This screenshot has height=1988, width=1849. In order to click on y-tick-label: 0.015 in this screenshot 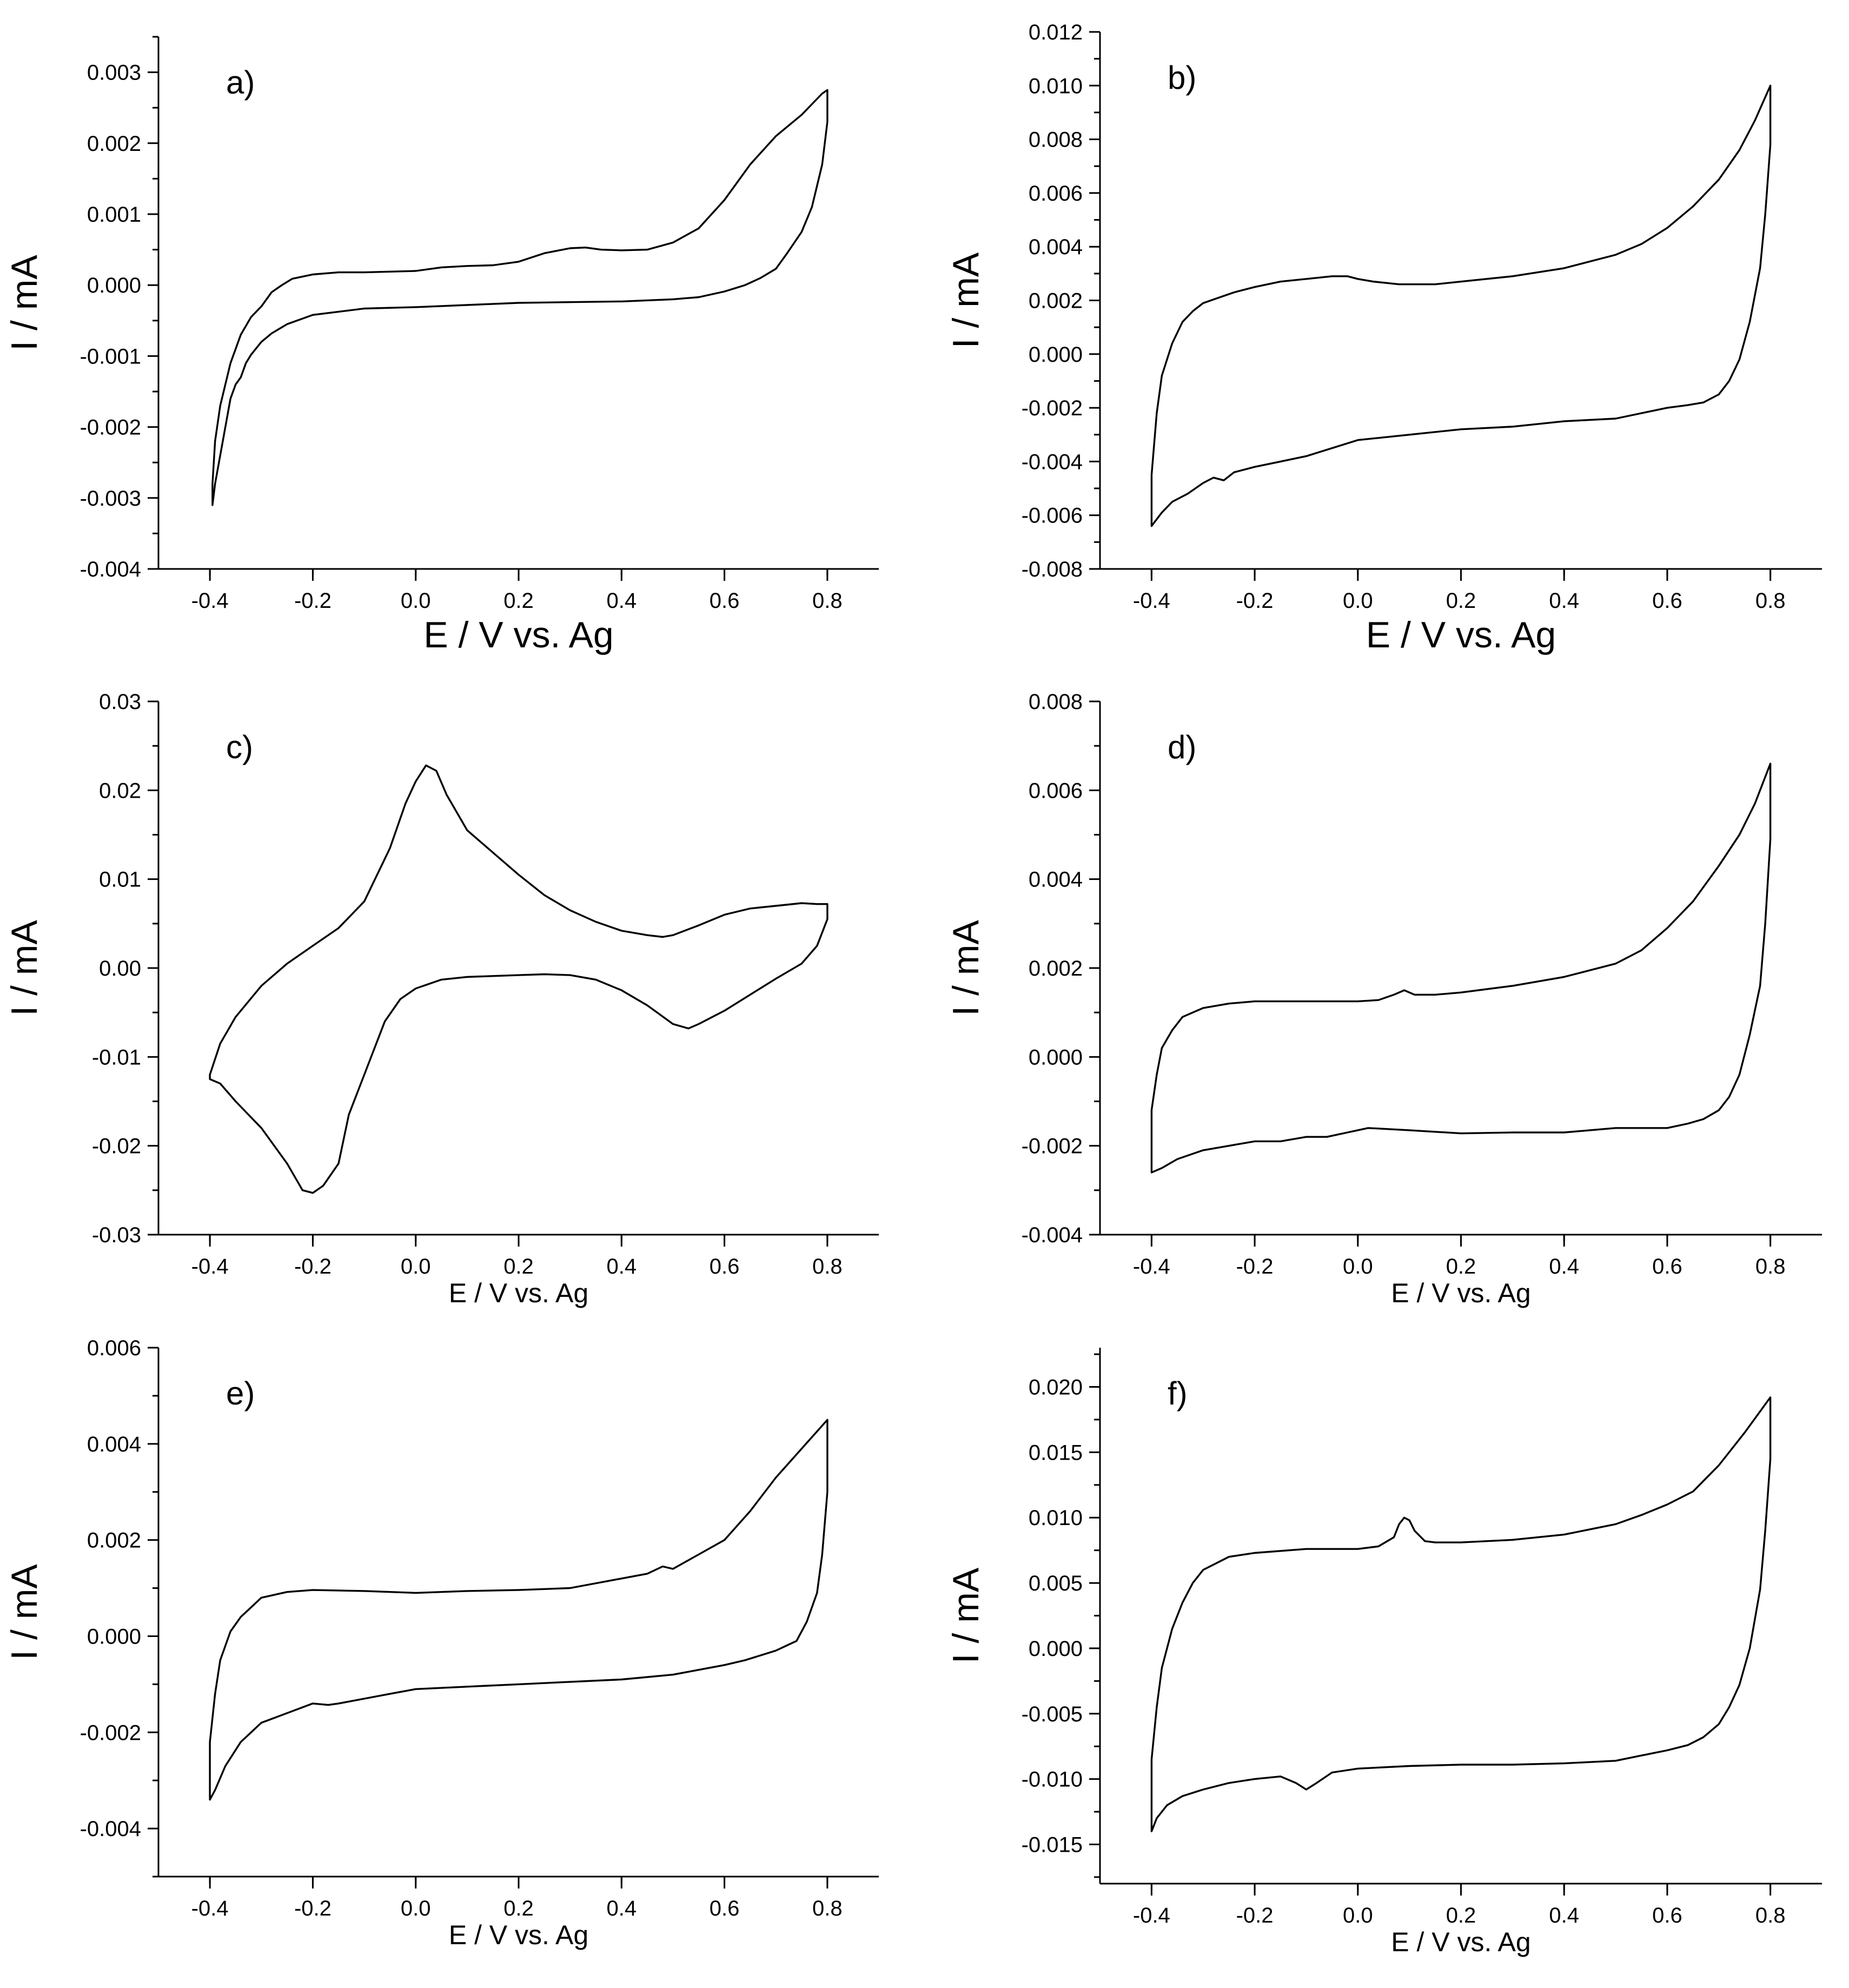, I will do `click(1056, 1453)`.